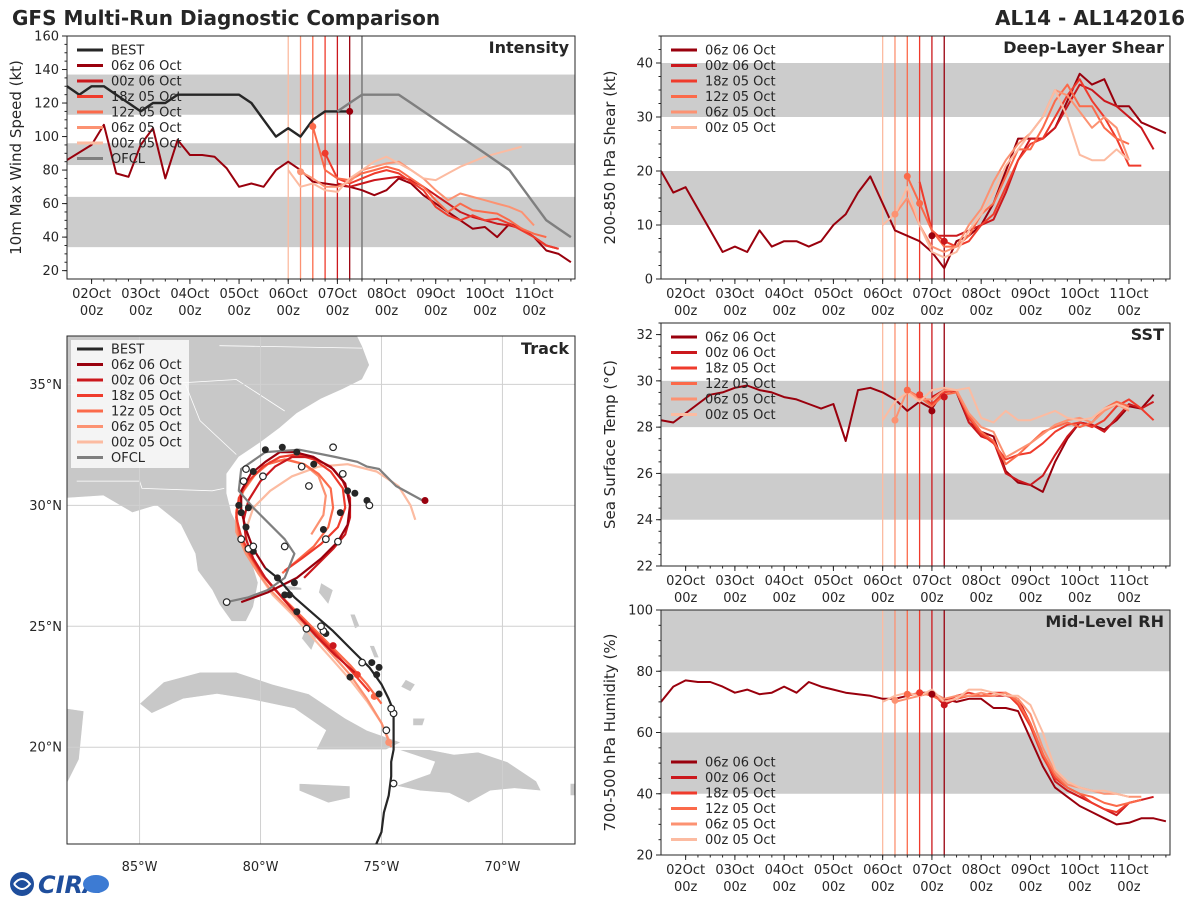  Describe the element at coordinates (329, 705) in the screenshot. I see `track-best` at that location.